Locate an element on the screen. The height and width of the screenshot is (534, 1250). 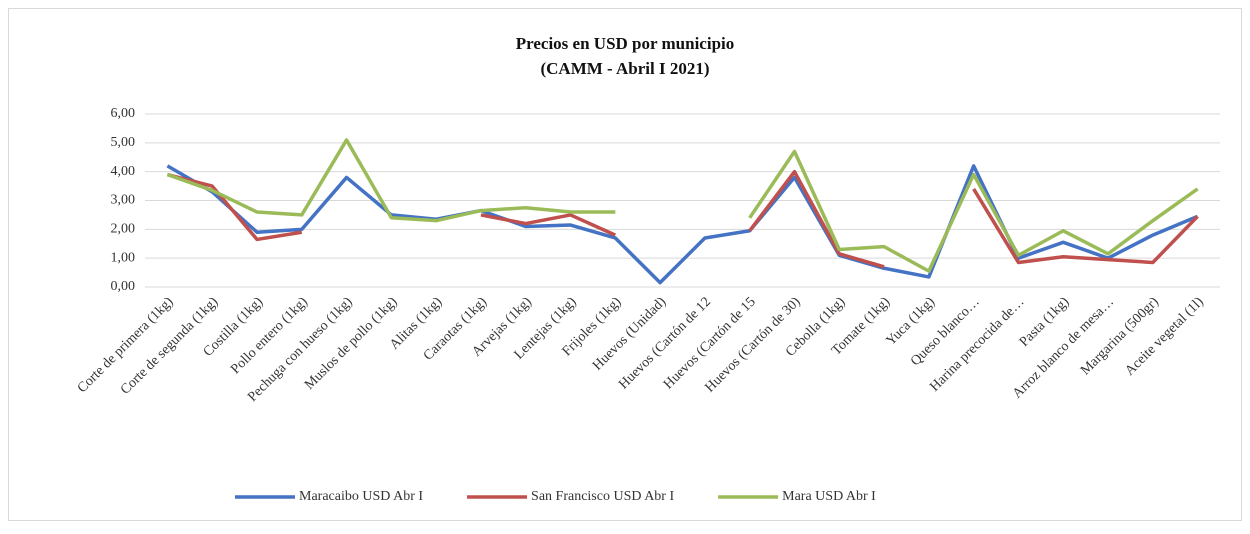
y-tick-label: 0,00 is located at coordinates (123, 286).